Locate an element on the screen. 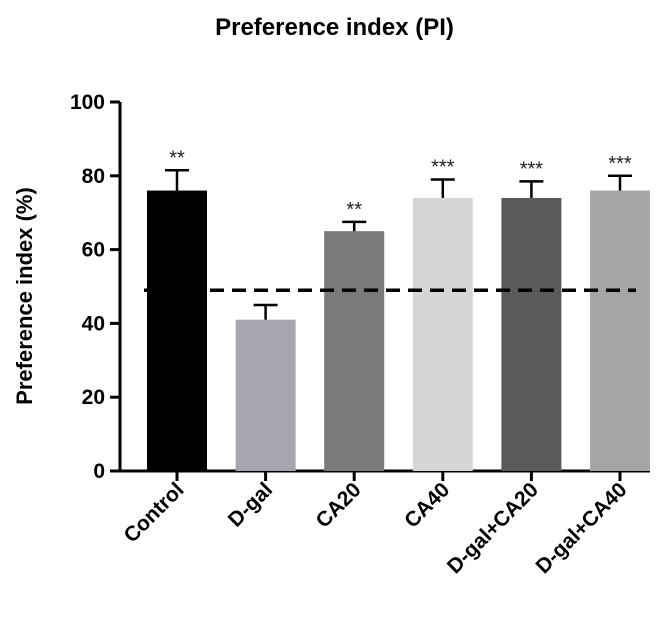 Image resolution: width=669 pixels, height=619 pixels. x-tick-label: D-gal+CA20 is located at coordinates (493, 528).